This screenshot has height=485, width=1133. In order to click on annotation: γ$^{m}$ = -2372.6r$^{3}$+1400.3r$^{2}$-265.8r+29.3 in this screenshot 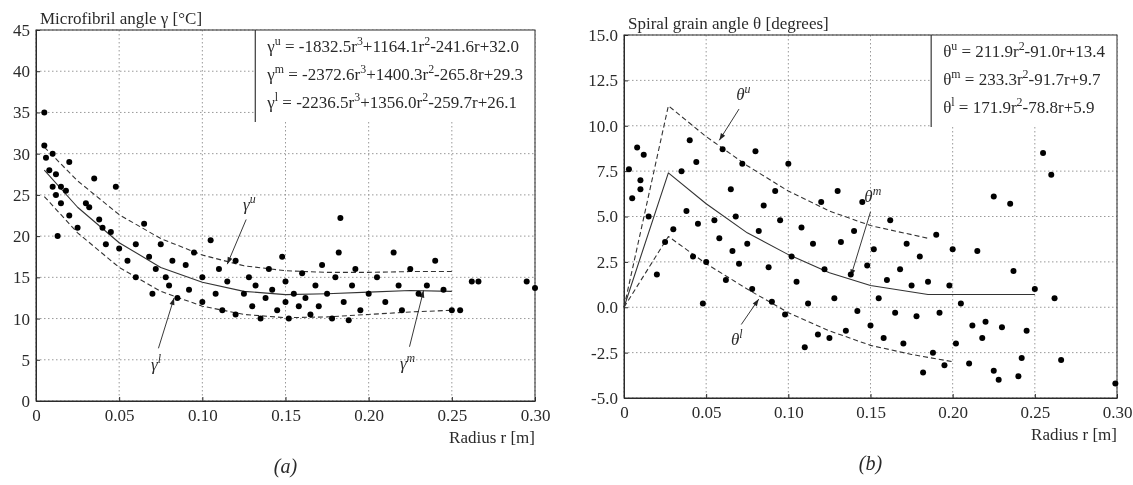, I will do `click(394, 73)`.